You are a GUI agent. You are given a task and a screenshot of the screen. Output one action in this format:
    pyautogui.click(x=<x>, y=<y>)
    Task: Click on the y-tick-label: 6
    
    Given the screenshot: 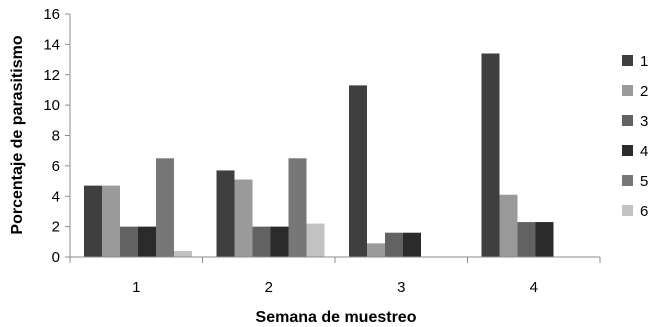 What is the action you would take?
    pyautogui.click(x=56, y=166)
    